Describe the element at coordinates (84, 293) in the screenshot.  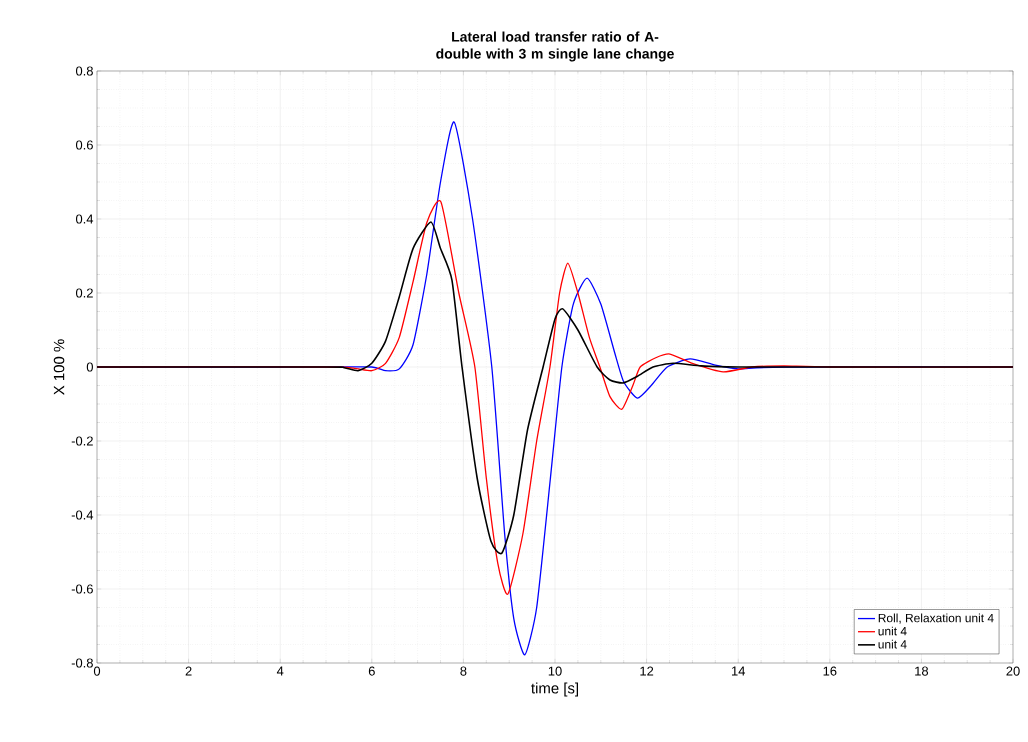
I see `y-tick-label: 0.2` at that location.